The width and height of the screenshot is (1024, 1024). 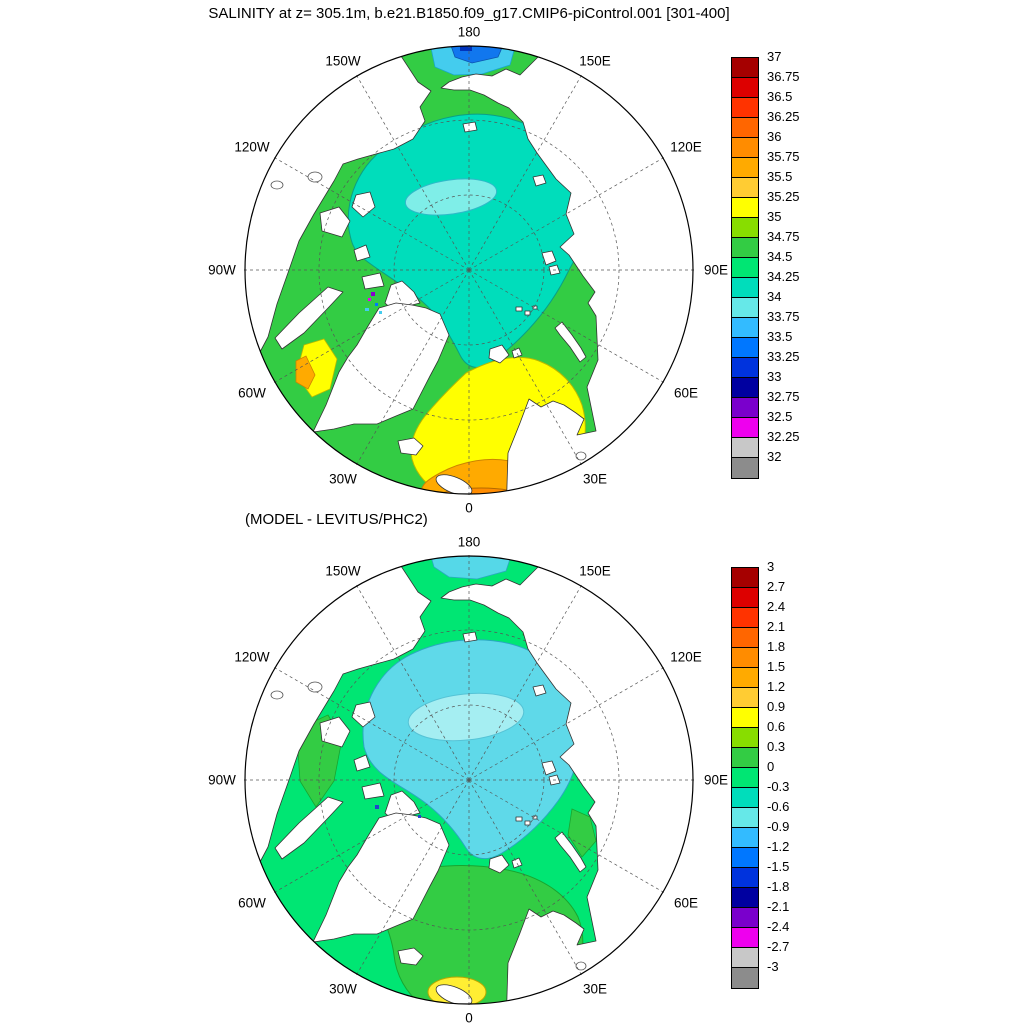 What do you see at coordinates (780, 336) in the screenshot?
I see `colorbar-tick-label: 33.5` at bounding box center [780, 336].